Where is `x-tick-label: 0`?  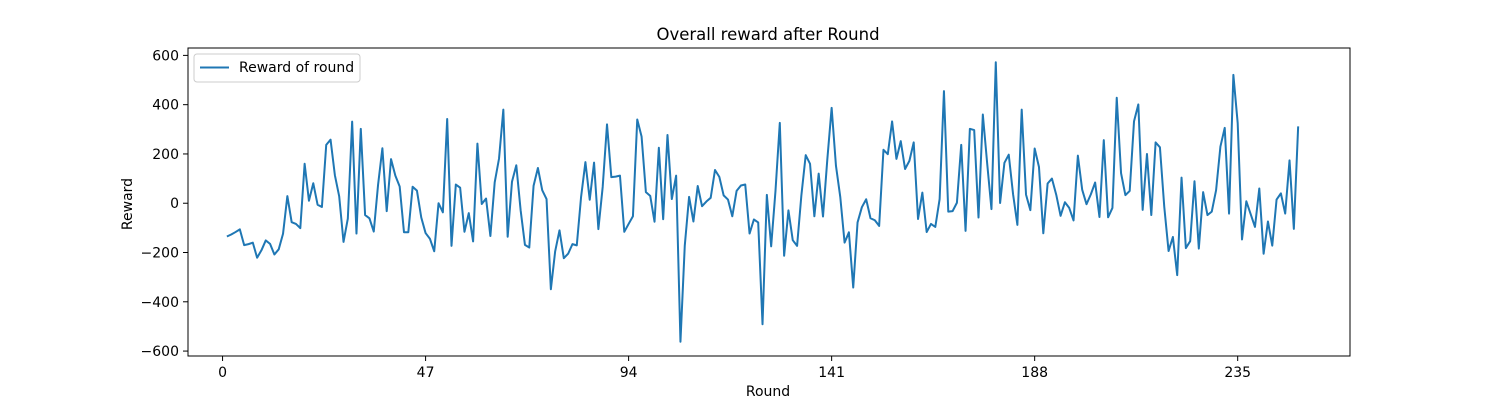
x-tick-label: 0 is located at coordinates (222, 373).